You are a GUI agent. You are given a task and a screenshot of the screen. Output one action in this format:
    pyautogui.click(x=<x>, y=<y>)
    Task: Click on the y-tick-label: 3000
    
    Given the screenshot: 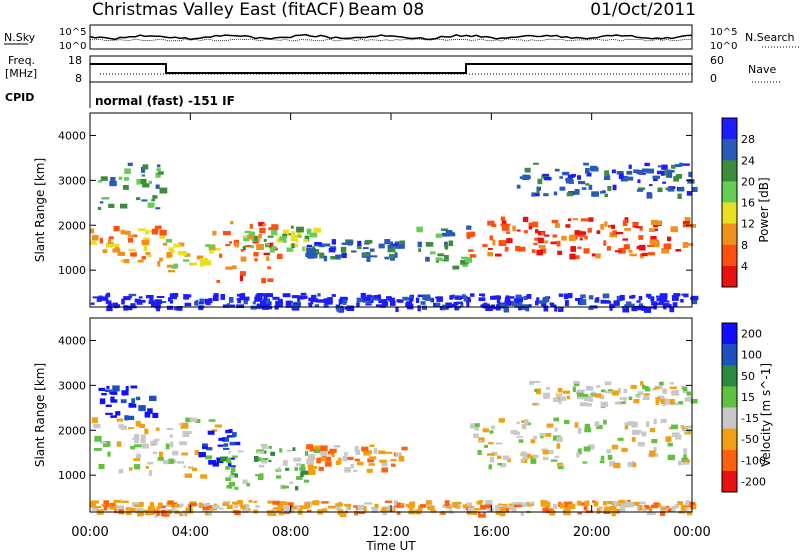 What is the action you would take?
    pyautogui.click(x=72, y=180)
    